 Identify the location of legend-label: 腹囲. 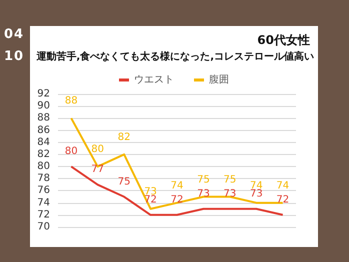
(219, 80).